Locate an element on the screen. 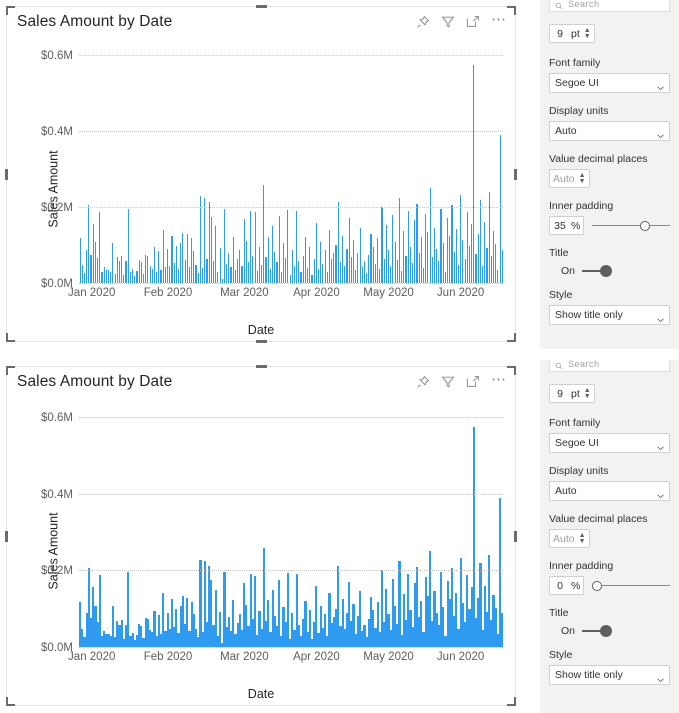 The height and width of the screenshot is (713, 679). resize-handle-bottom-center is located at coordinates (261, 341).